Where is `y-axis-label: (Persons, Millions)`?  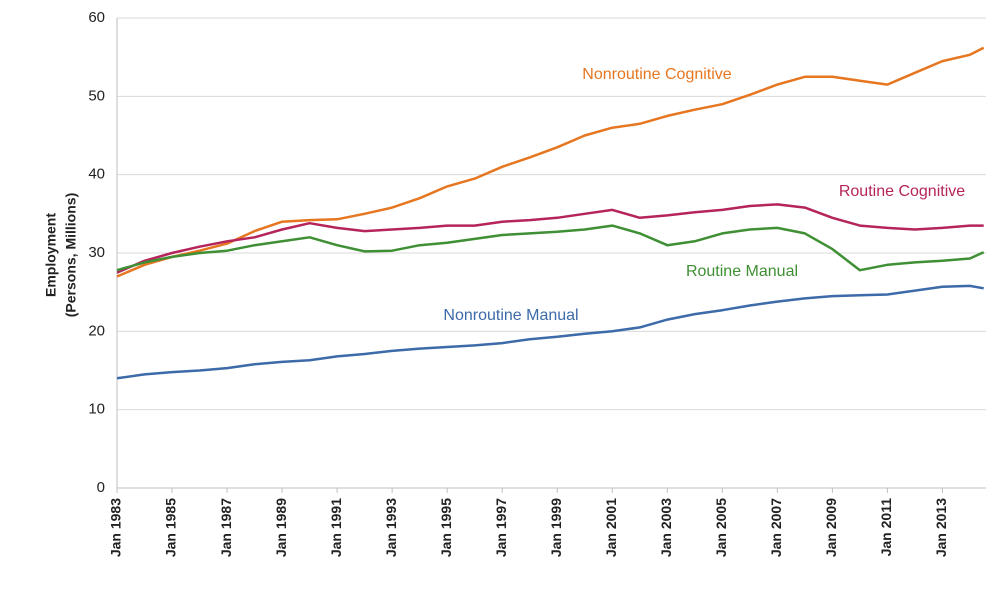 y-axis-label: (Persons, Millions) is located at coordinates (71, 255).